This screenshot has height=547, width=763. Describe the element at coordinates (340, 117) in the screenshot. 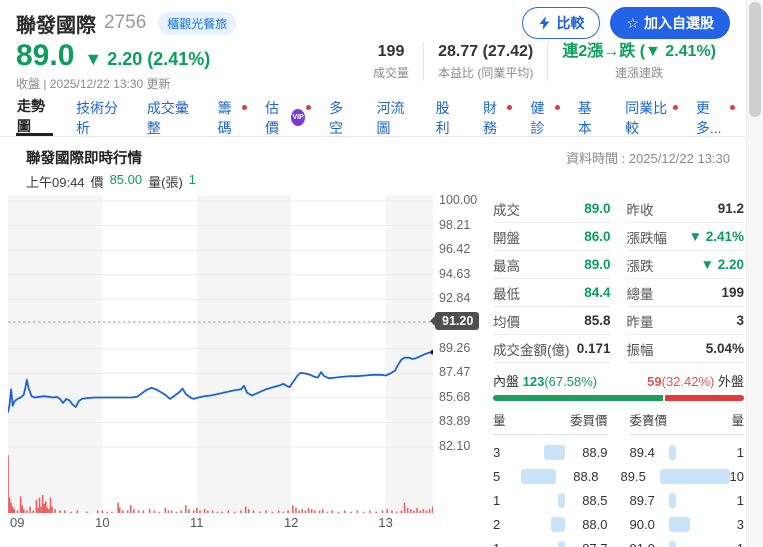

I see `nav-tab-longshort: 多空` at that location.